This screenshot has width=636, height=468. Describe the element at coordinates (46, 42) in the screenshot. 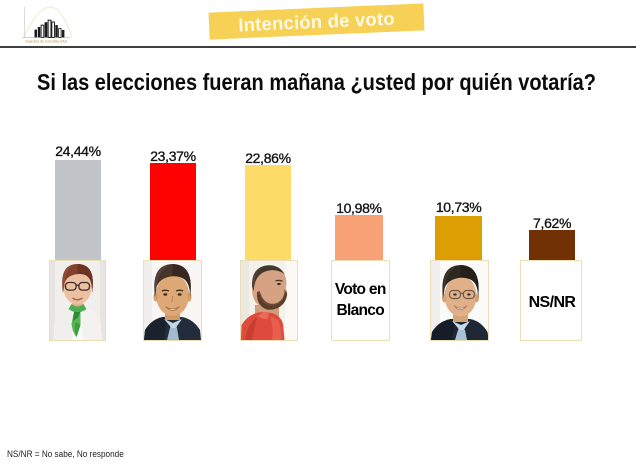

I see `svg-text: Guarumo de Colombia SAS` at that location.